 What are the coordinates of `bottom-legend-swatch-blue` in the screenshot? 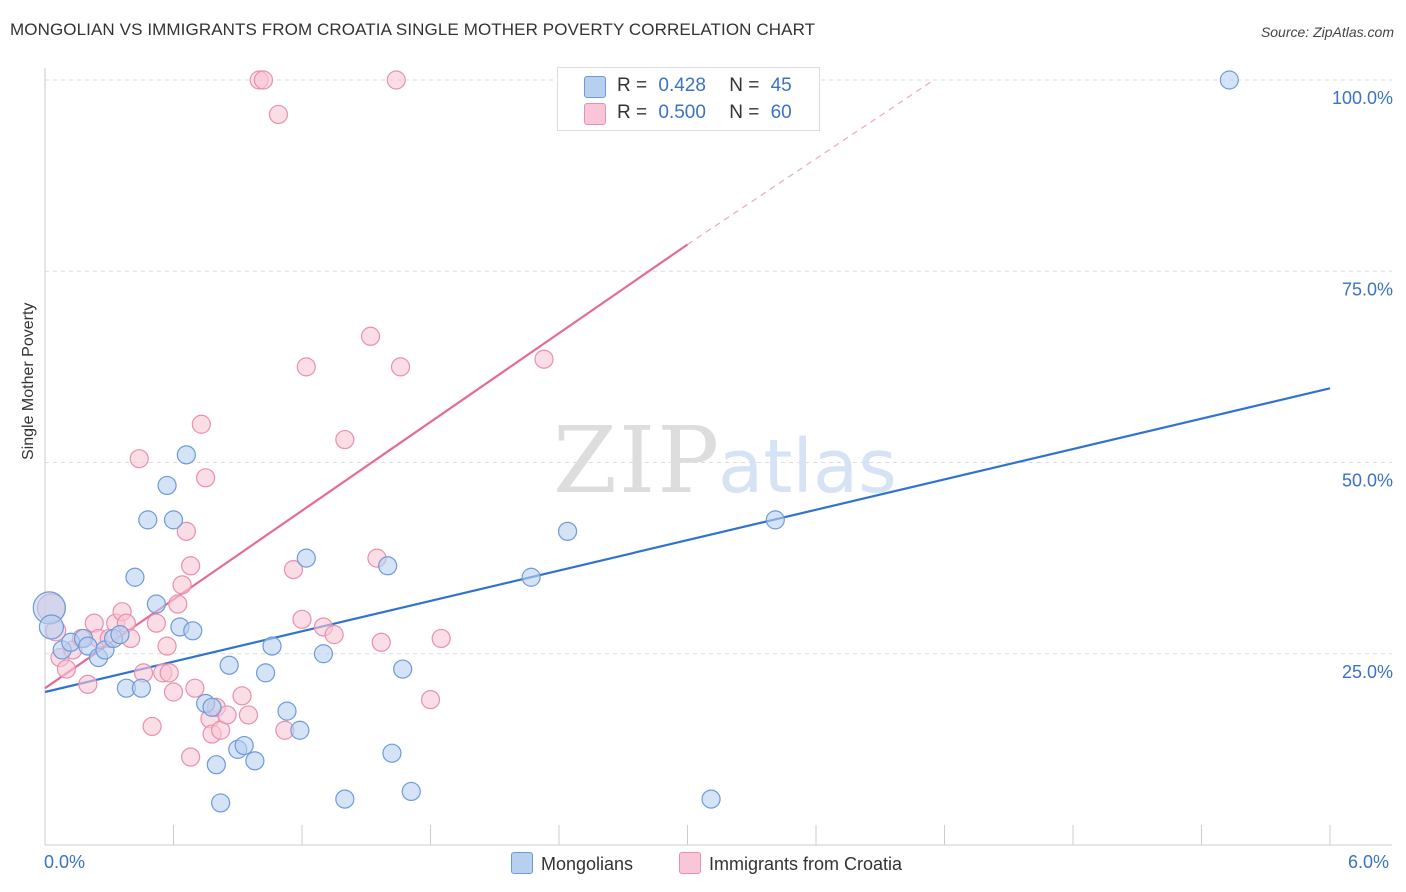 It's located at (522, 863).